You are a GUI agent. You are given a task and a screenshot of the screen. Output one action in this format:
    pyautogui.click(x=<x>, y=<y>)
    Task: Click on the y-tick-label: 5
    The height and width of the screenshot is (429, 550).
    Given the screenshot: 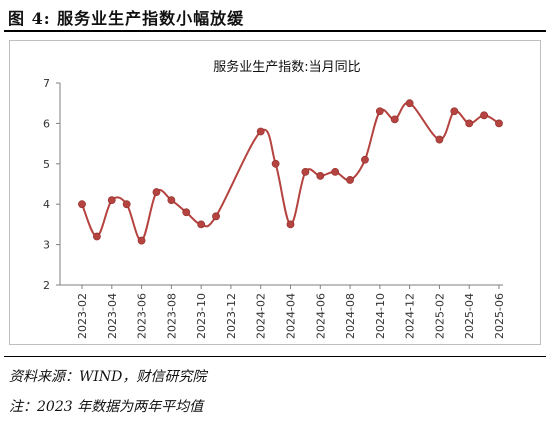 What is the action you would take?
    pyautogui.click(x=46, y=164)
    